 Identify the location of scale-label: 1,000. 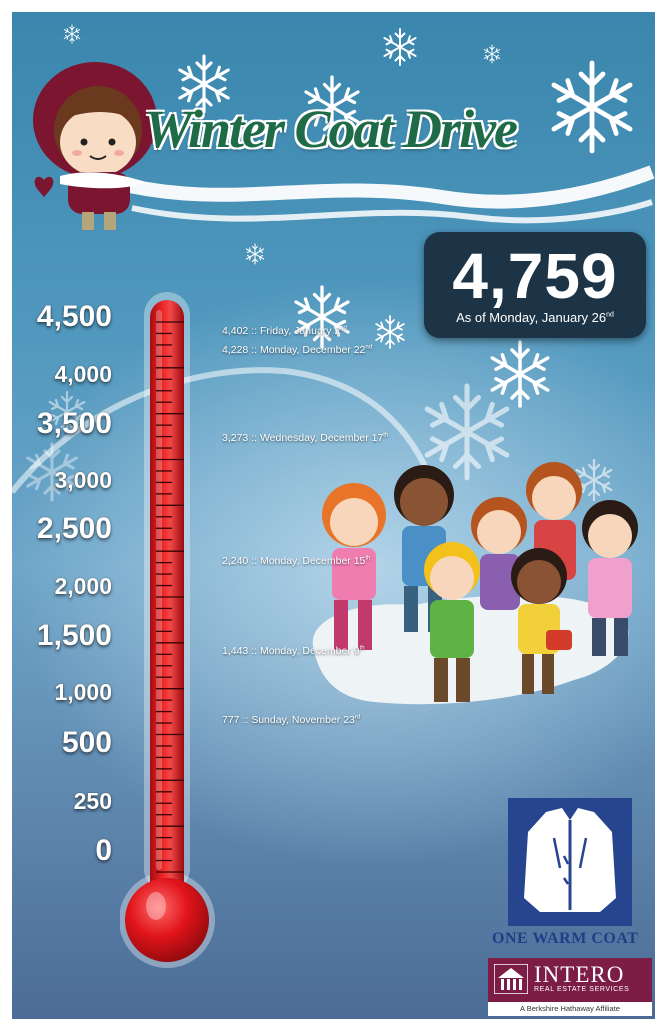
(83, 692).